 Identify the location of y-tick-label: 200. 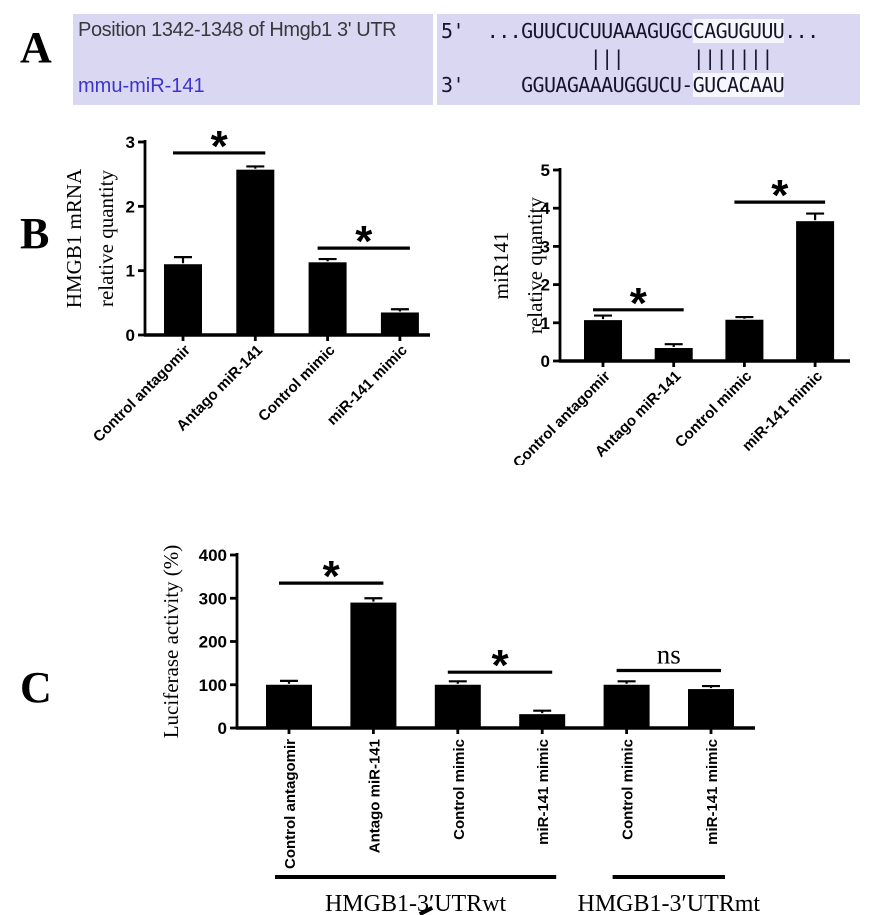
(213, 642).